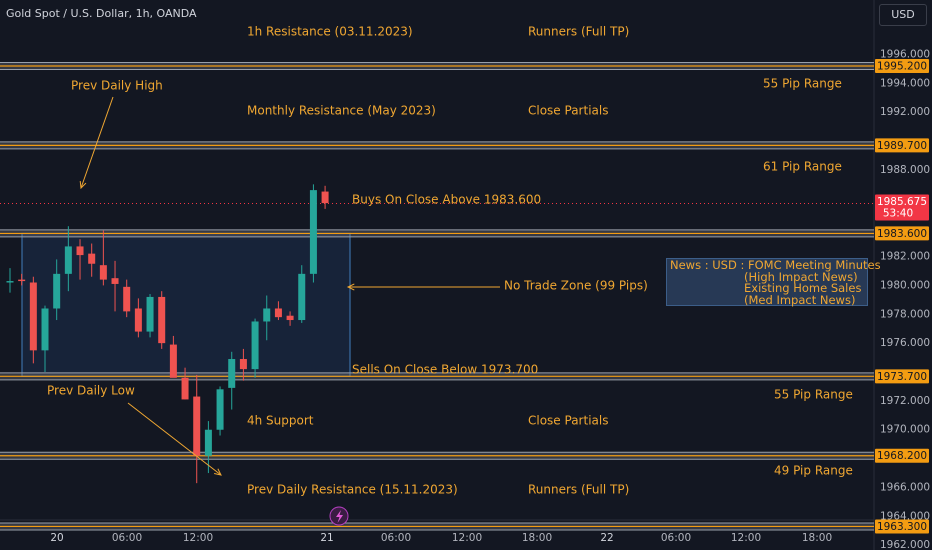  What do you see at coordinates (802, 167) in the screenshot?
I see `annotation-label: 61 Pip Range` at bounding box center [802, 167].